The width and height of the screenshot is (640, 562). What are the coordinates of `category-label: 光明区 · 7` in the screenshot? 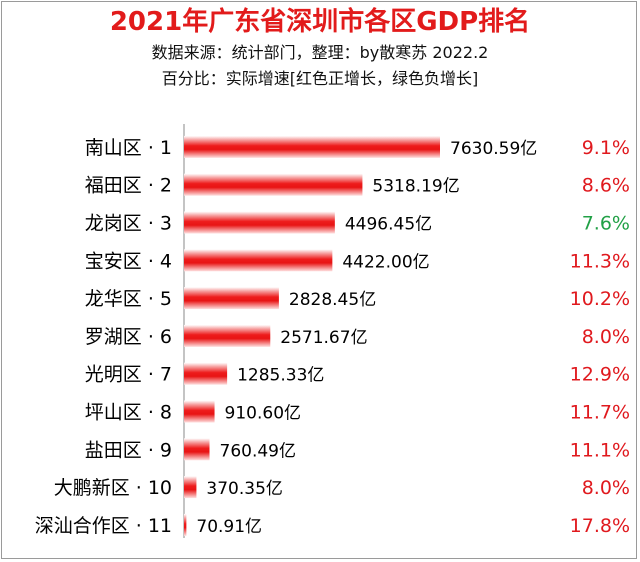 It's located at (128, 375).